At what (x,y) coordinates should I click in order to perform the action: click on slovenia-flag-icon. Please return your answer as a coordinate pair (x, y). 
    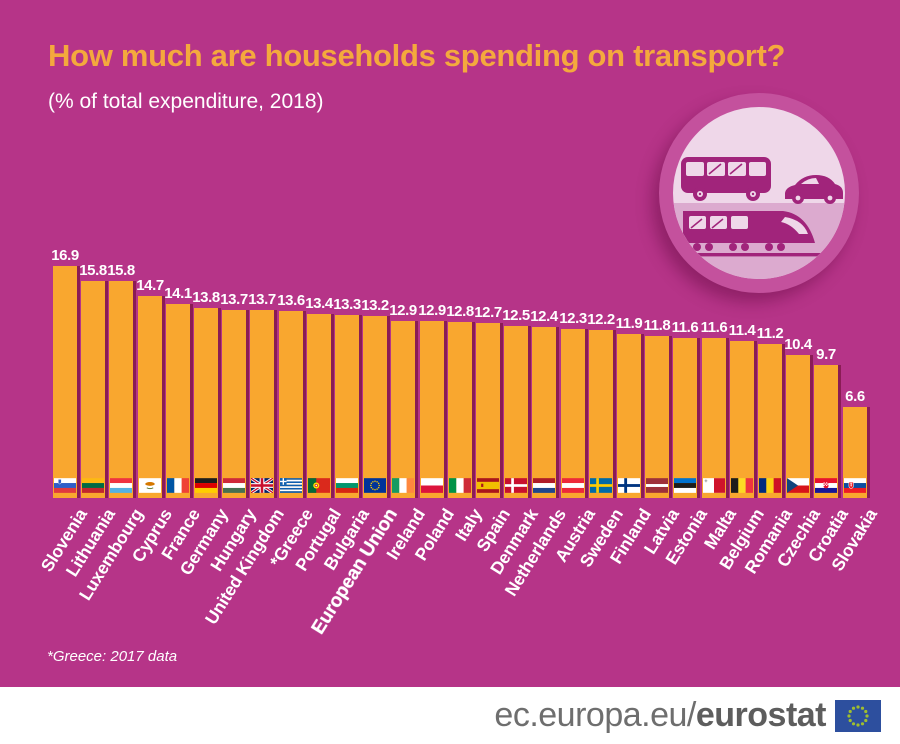
    Looking at the image, I should click on (65, 485).